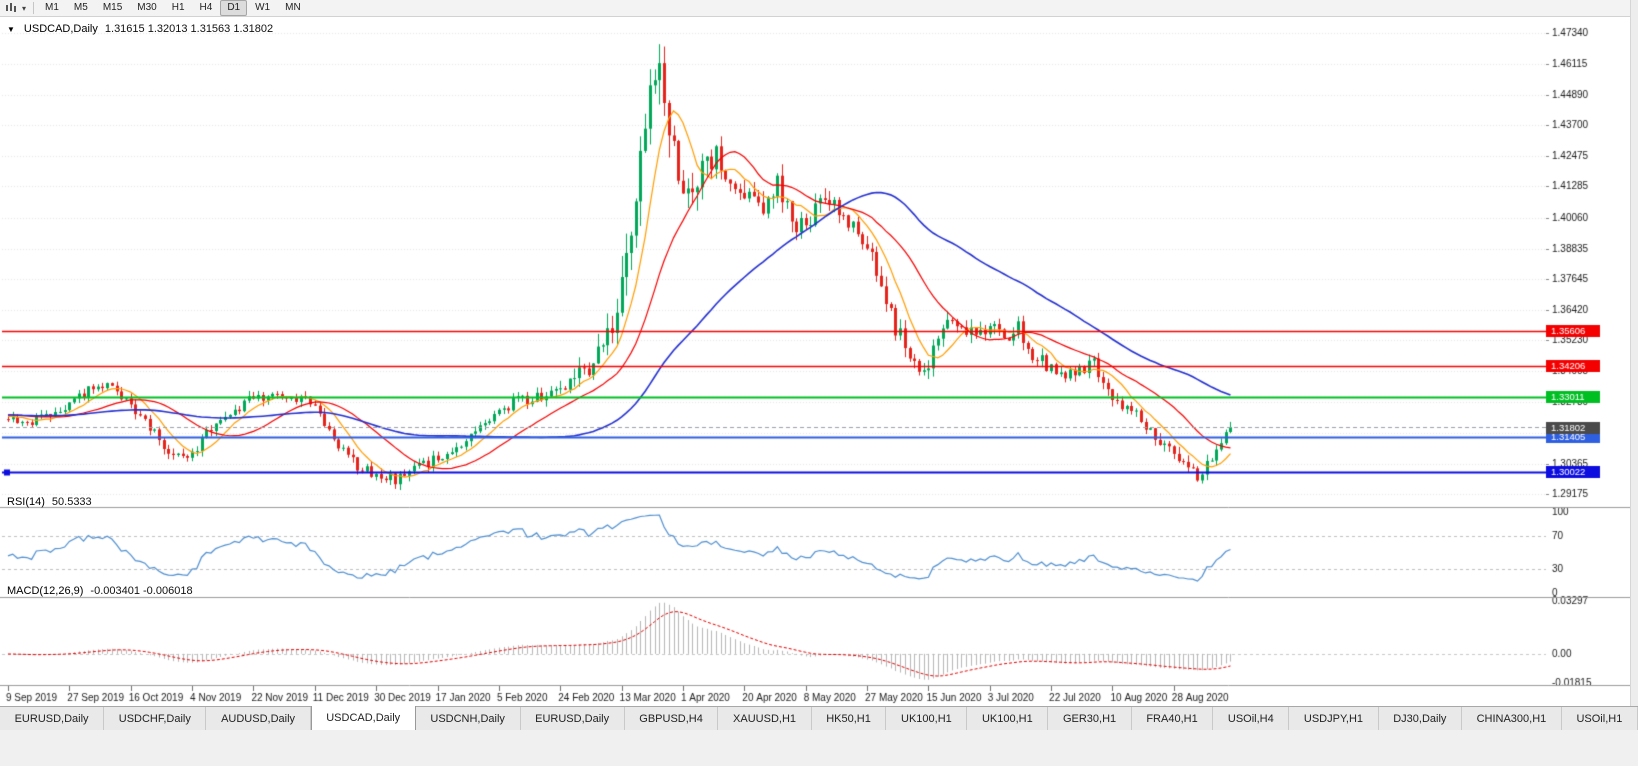  What do you see at coordinates (23, 8) in the screenshot?
I see `chart-dropdown-icon: ▾` at bounding box center [23, 8].